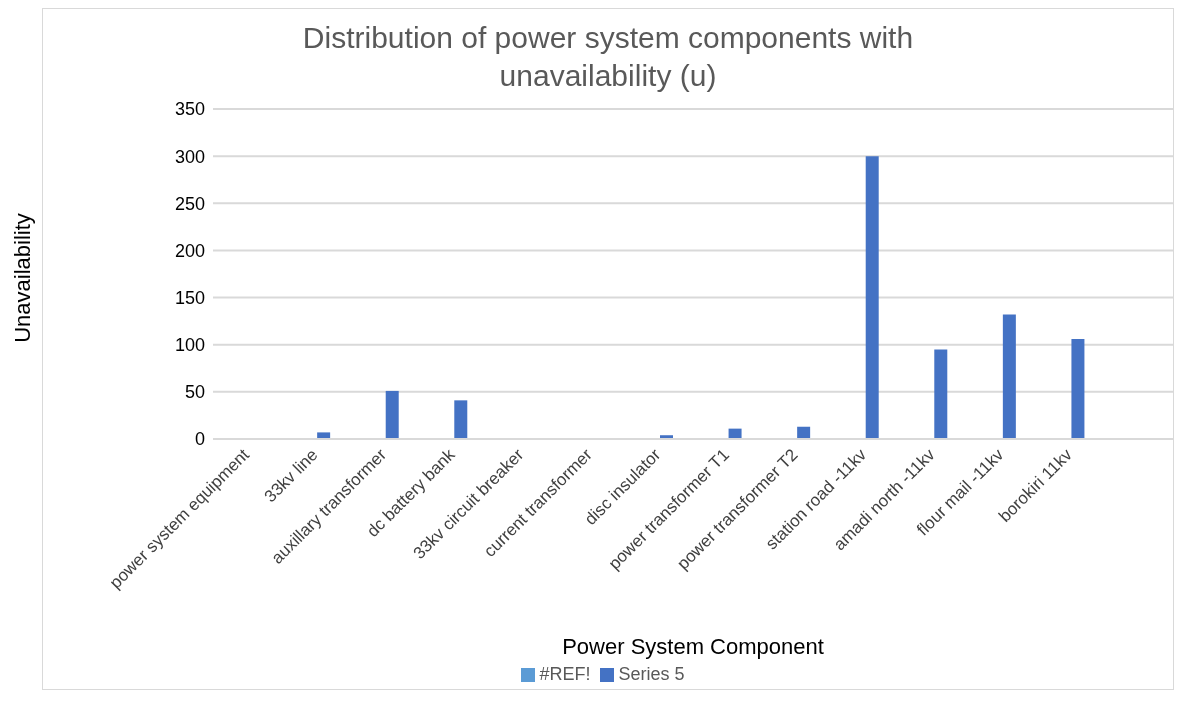  What do you see at coordinates (189, 203) in the screenshot?
I see `y-tick-label: 250` at bounding box center [189, 203].